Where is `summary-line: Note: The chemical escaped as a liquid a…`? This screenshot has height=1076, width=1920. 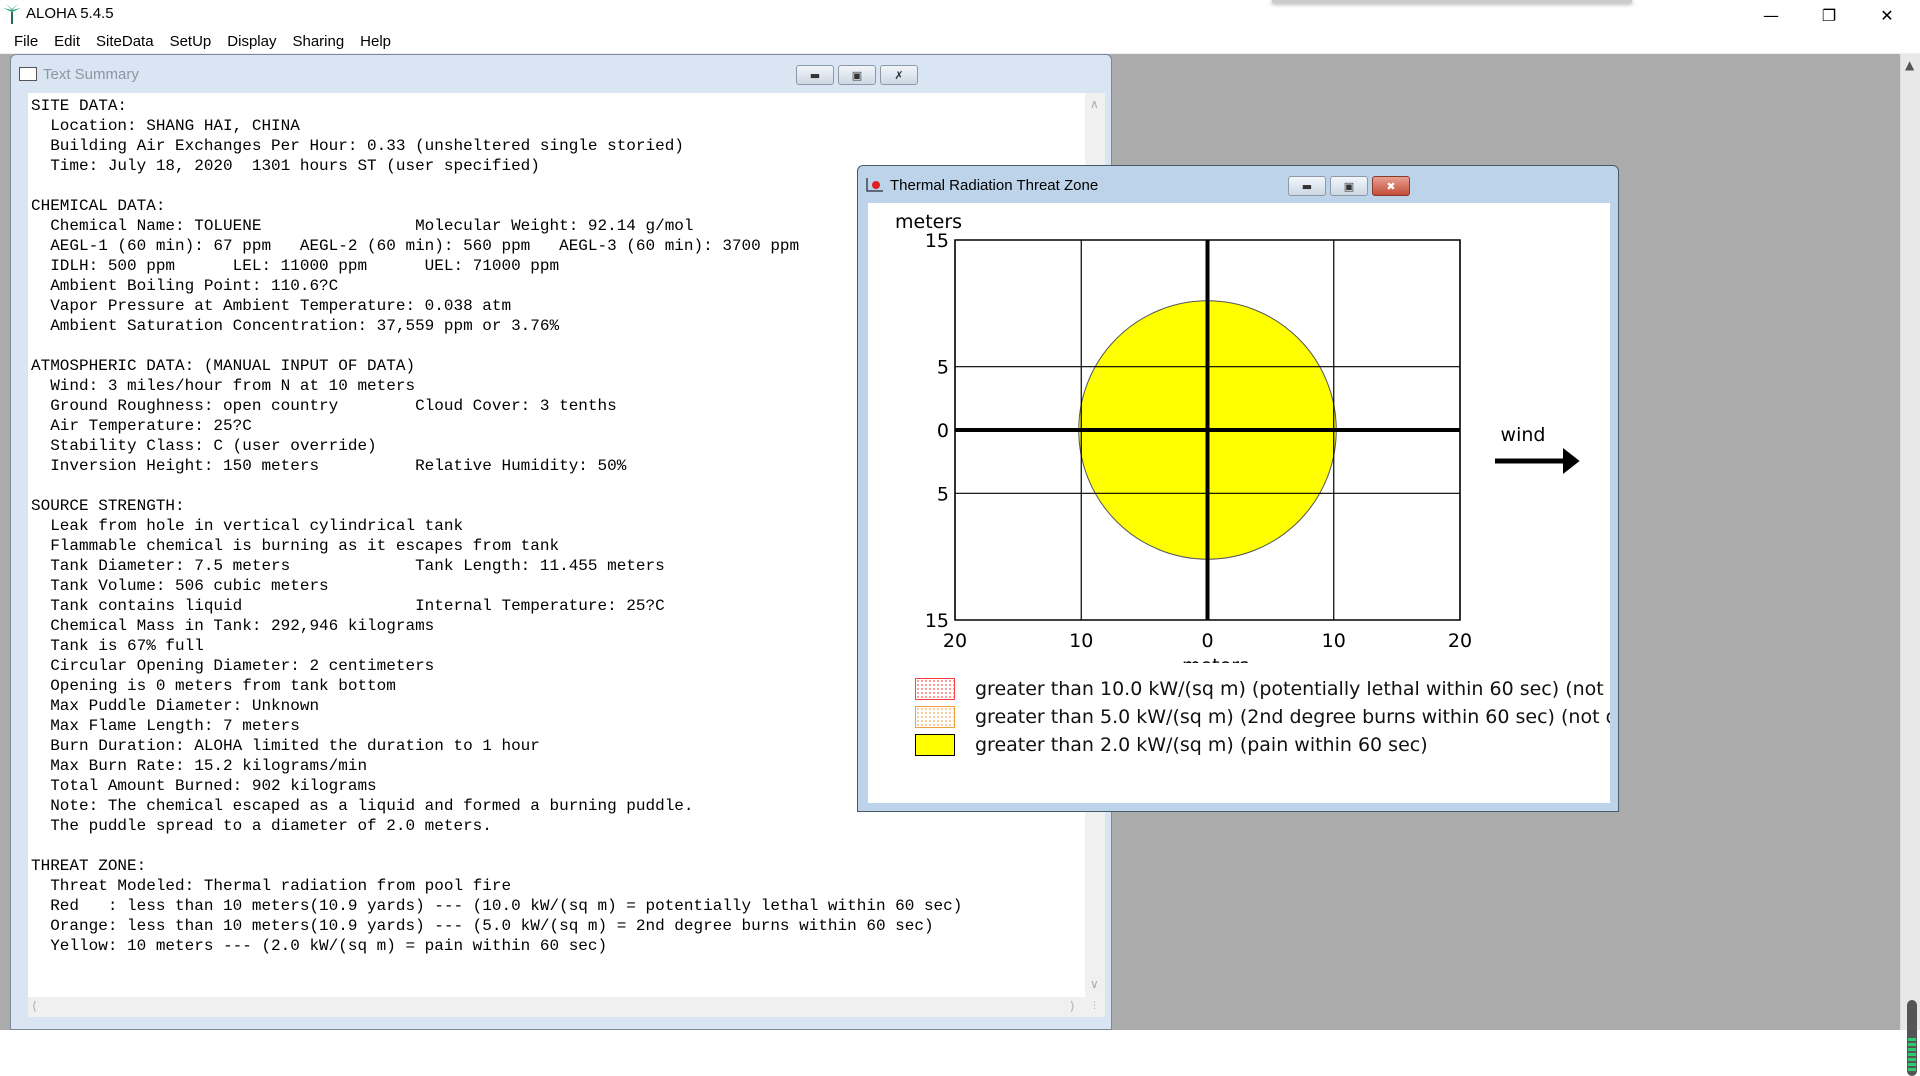
summary-line: Note: The chemical escaped as a liquid a… is located at coordinates (362, 806).